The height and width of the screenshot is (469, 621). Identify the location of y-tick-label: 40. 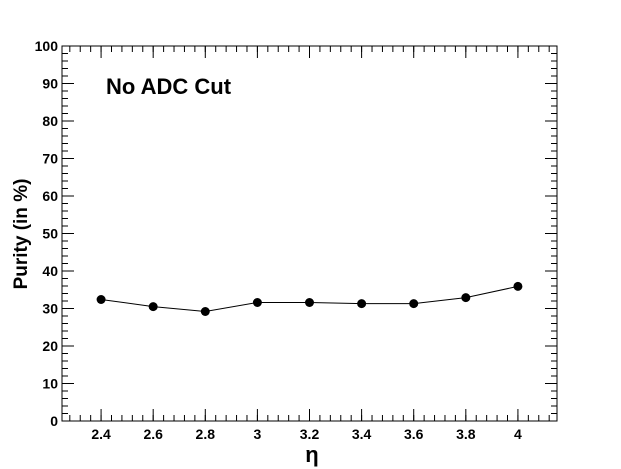
(50, 271).